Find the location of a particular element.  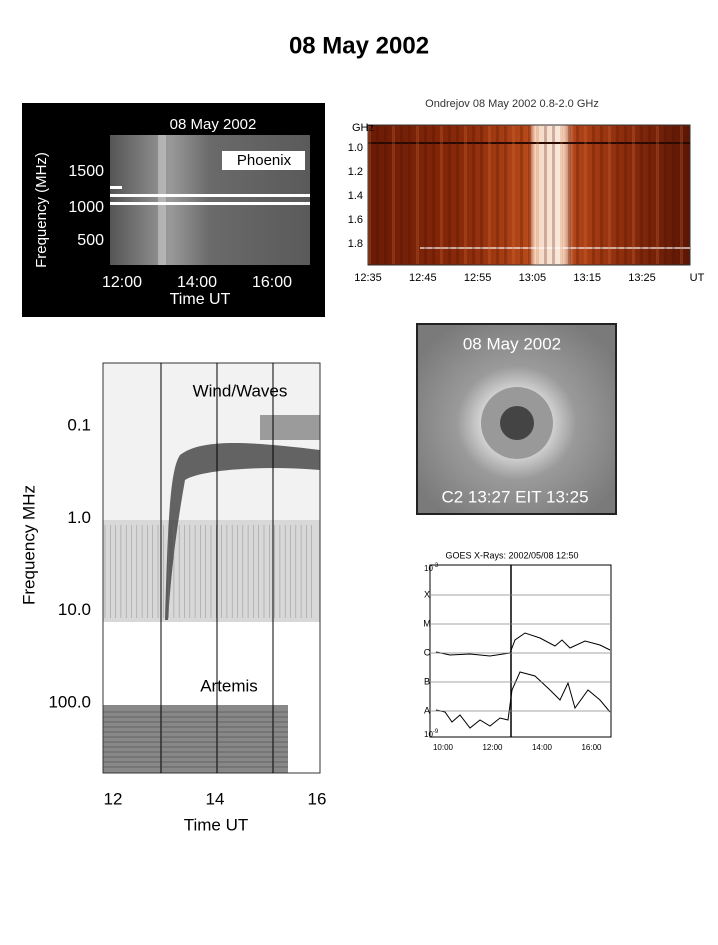

lasco-footer: C2 13:27 EIT 13:25 is located at coordinates (514, 496).